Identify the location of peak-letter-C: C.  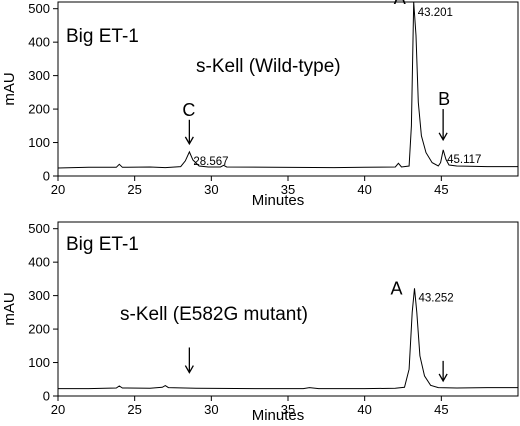
(188, 110).